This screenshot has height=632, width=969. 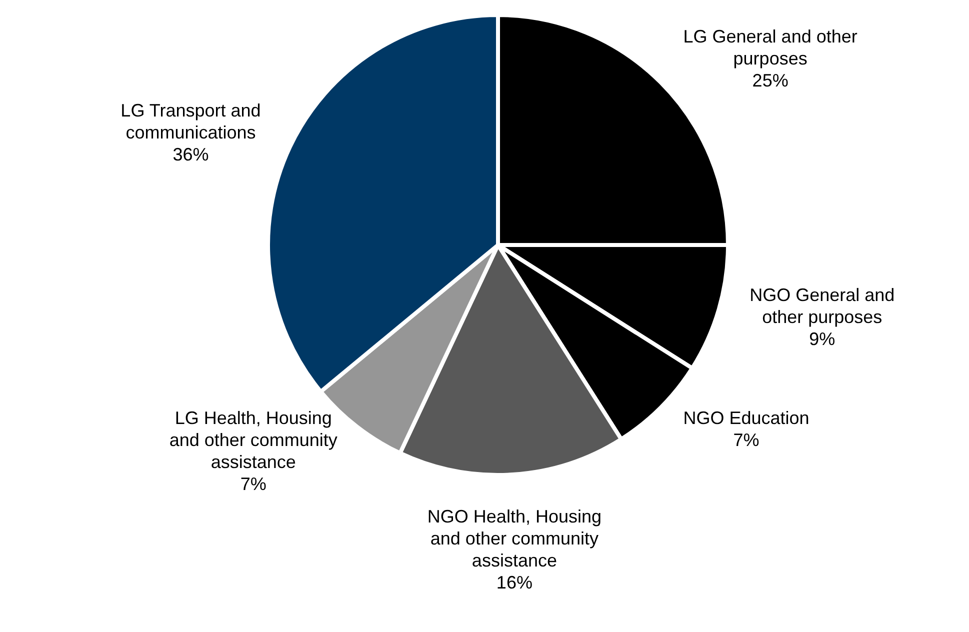 I want to click on data-label: 25%, so click(x=770, y=80).